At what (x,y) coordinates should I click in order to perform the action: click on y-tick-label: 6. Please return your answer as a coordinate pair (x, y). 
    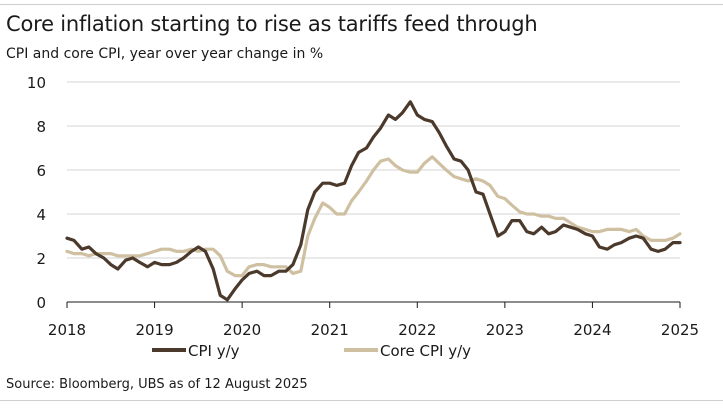
    Looking at the image, I should click on (41, 171).